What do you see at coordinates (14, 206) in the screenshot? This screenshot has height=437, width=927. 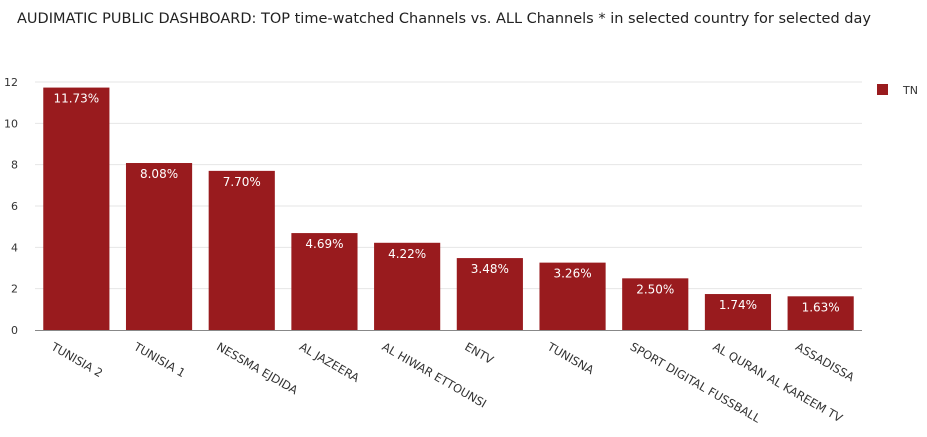 I see `y-tick-label: 6` at bounding box center [14, 206].